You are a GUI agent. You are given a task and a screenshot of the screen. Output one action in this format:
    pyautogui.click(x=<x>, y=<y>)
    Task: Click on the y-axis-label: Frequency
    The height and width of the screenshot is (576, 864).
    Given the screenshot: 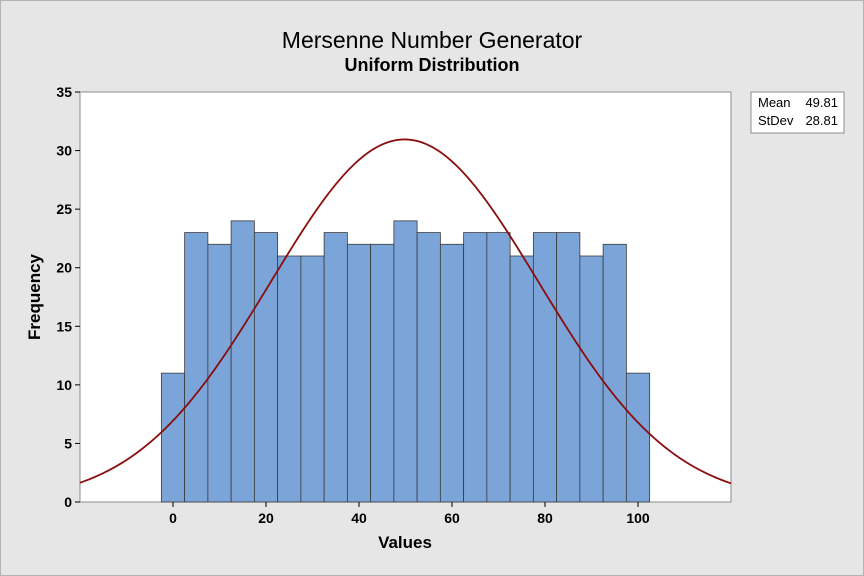 What is the action you would take?
    pyautogui.click(x=34, y=296)
    